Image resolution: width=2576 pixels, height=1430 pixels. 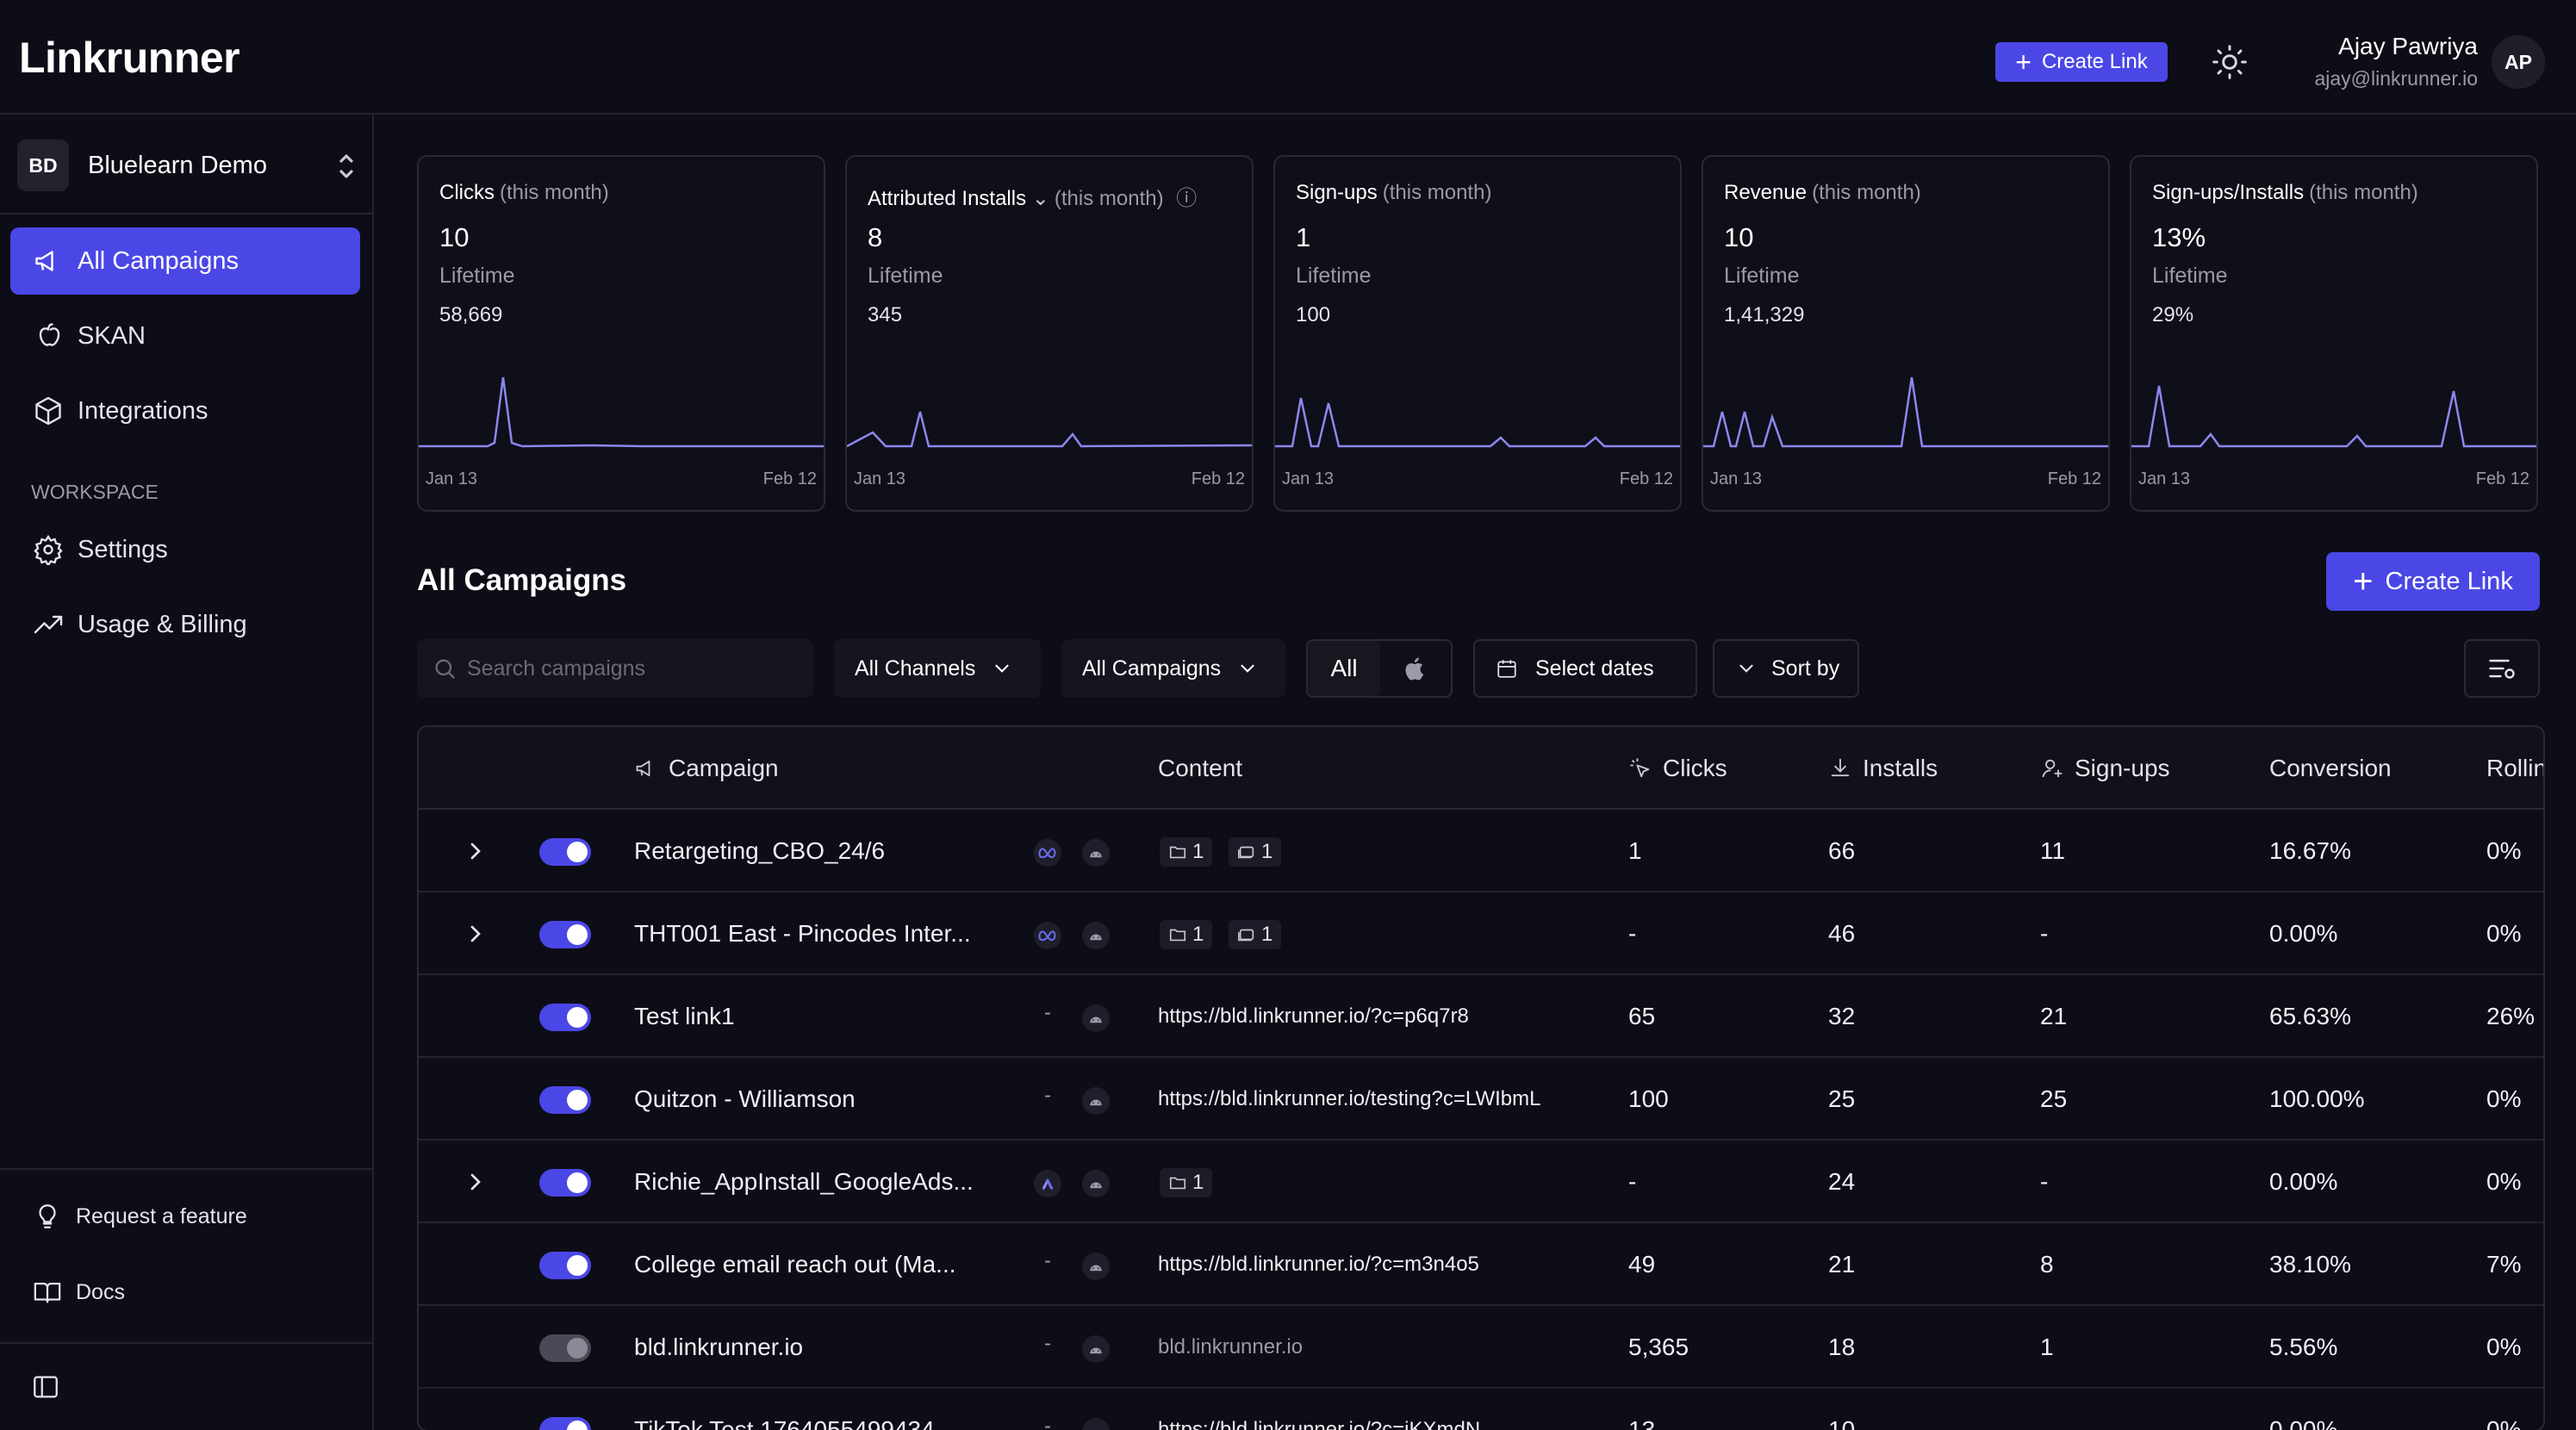 I want to click on signups-value: 1, so click(x=2047, y=1347).